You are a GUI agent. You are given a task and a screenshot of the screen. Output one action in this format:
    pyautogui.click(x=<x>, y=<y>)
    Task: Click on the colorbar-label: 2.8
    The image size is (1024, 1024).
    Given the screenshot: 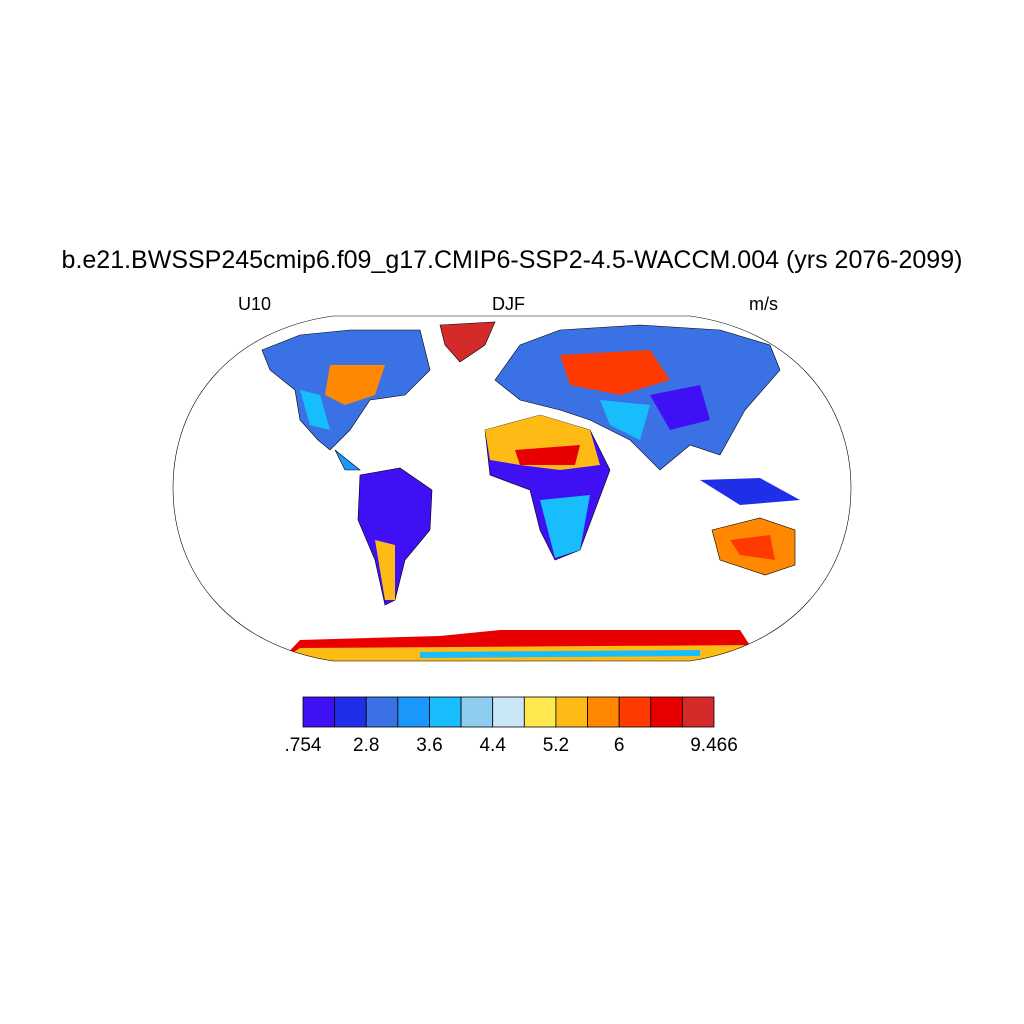 What is the action you would take?
    pyautogui.click(x=366, y=745)
    